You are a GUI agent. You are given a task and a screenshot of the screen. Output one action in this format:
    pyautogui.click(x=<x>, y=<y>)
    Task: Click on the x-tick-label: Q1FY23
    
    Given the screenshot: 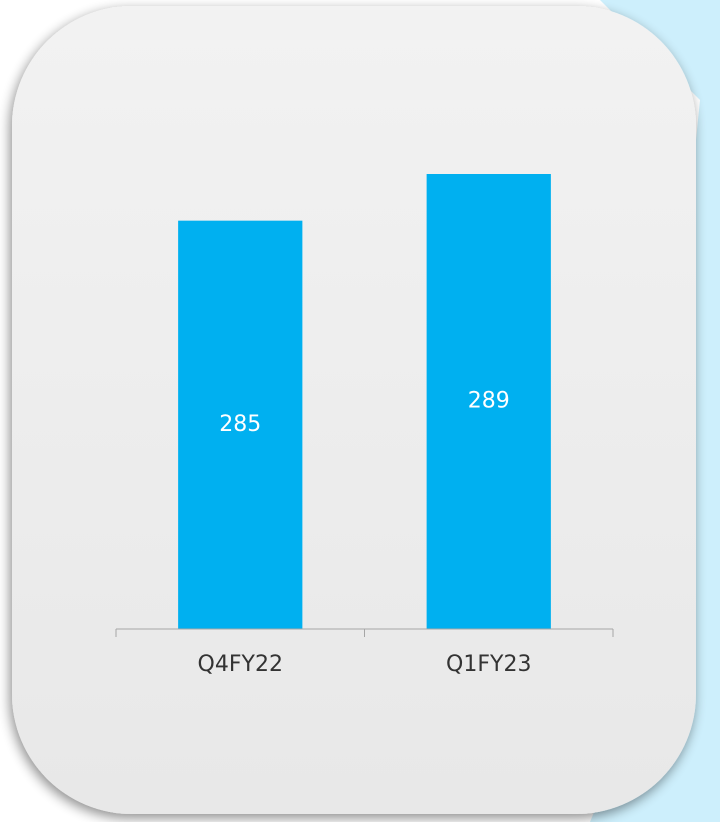 What is the action you would take?
    pyautogui.click(x=488, y=664)
    